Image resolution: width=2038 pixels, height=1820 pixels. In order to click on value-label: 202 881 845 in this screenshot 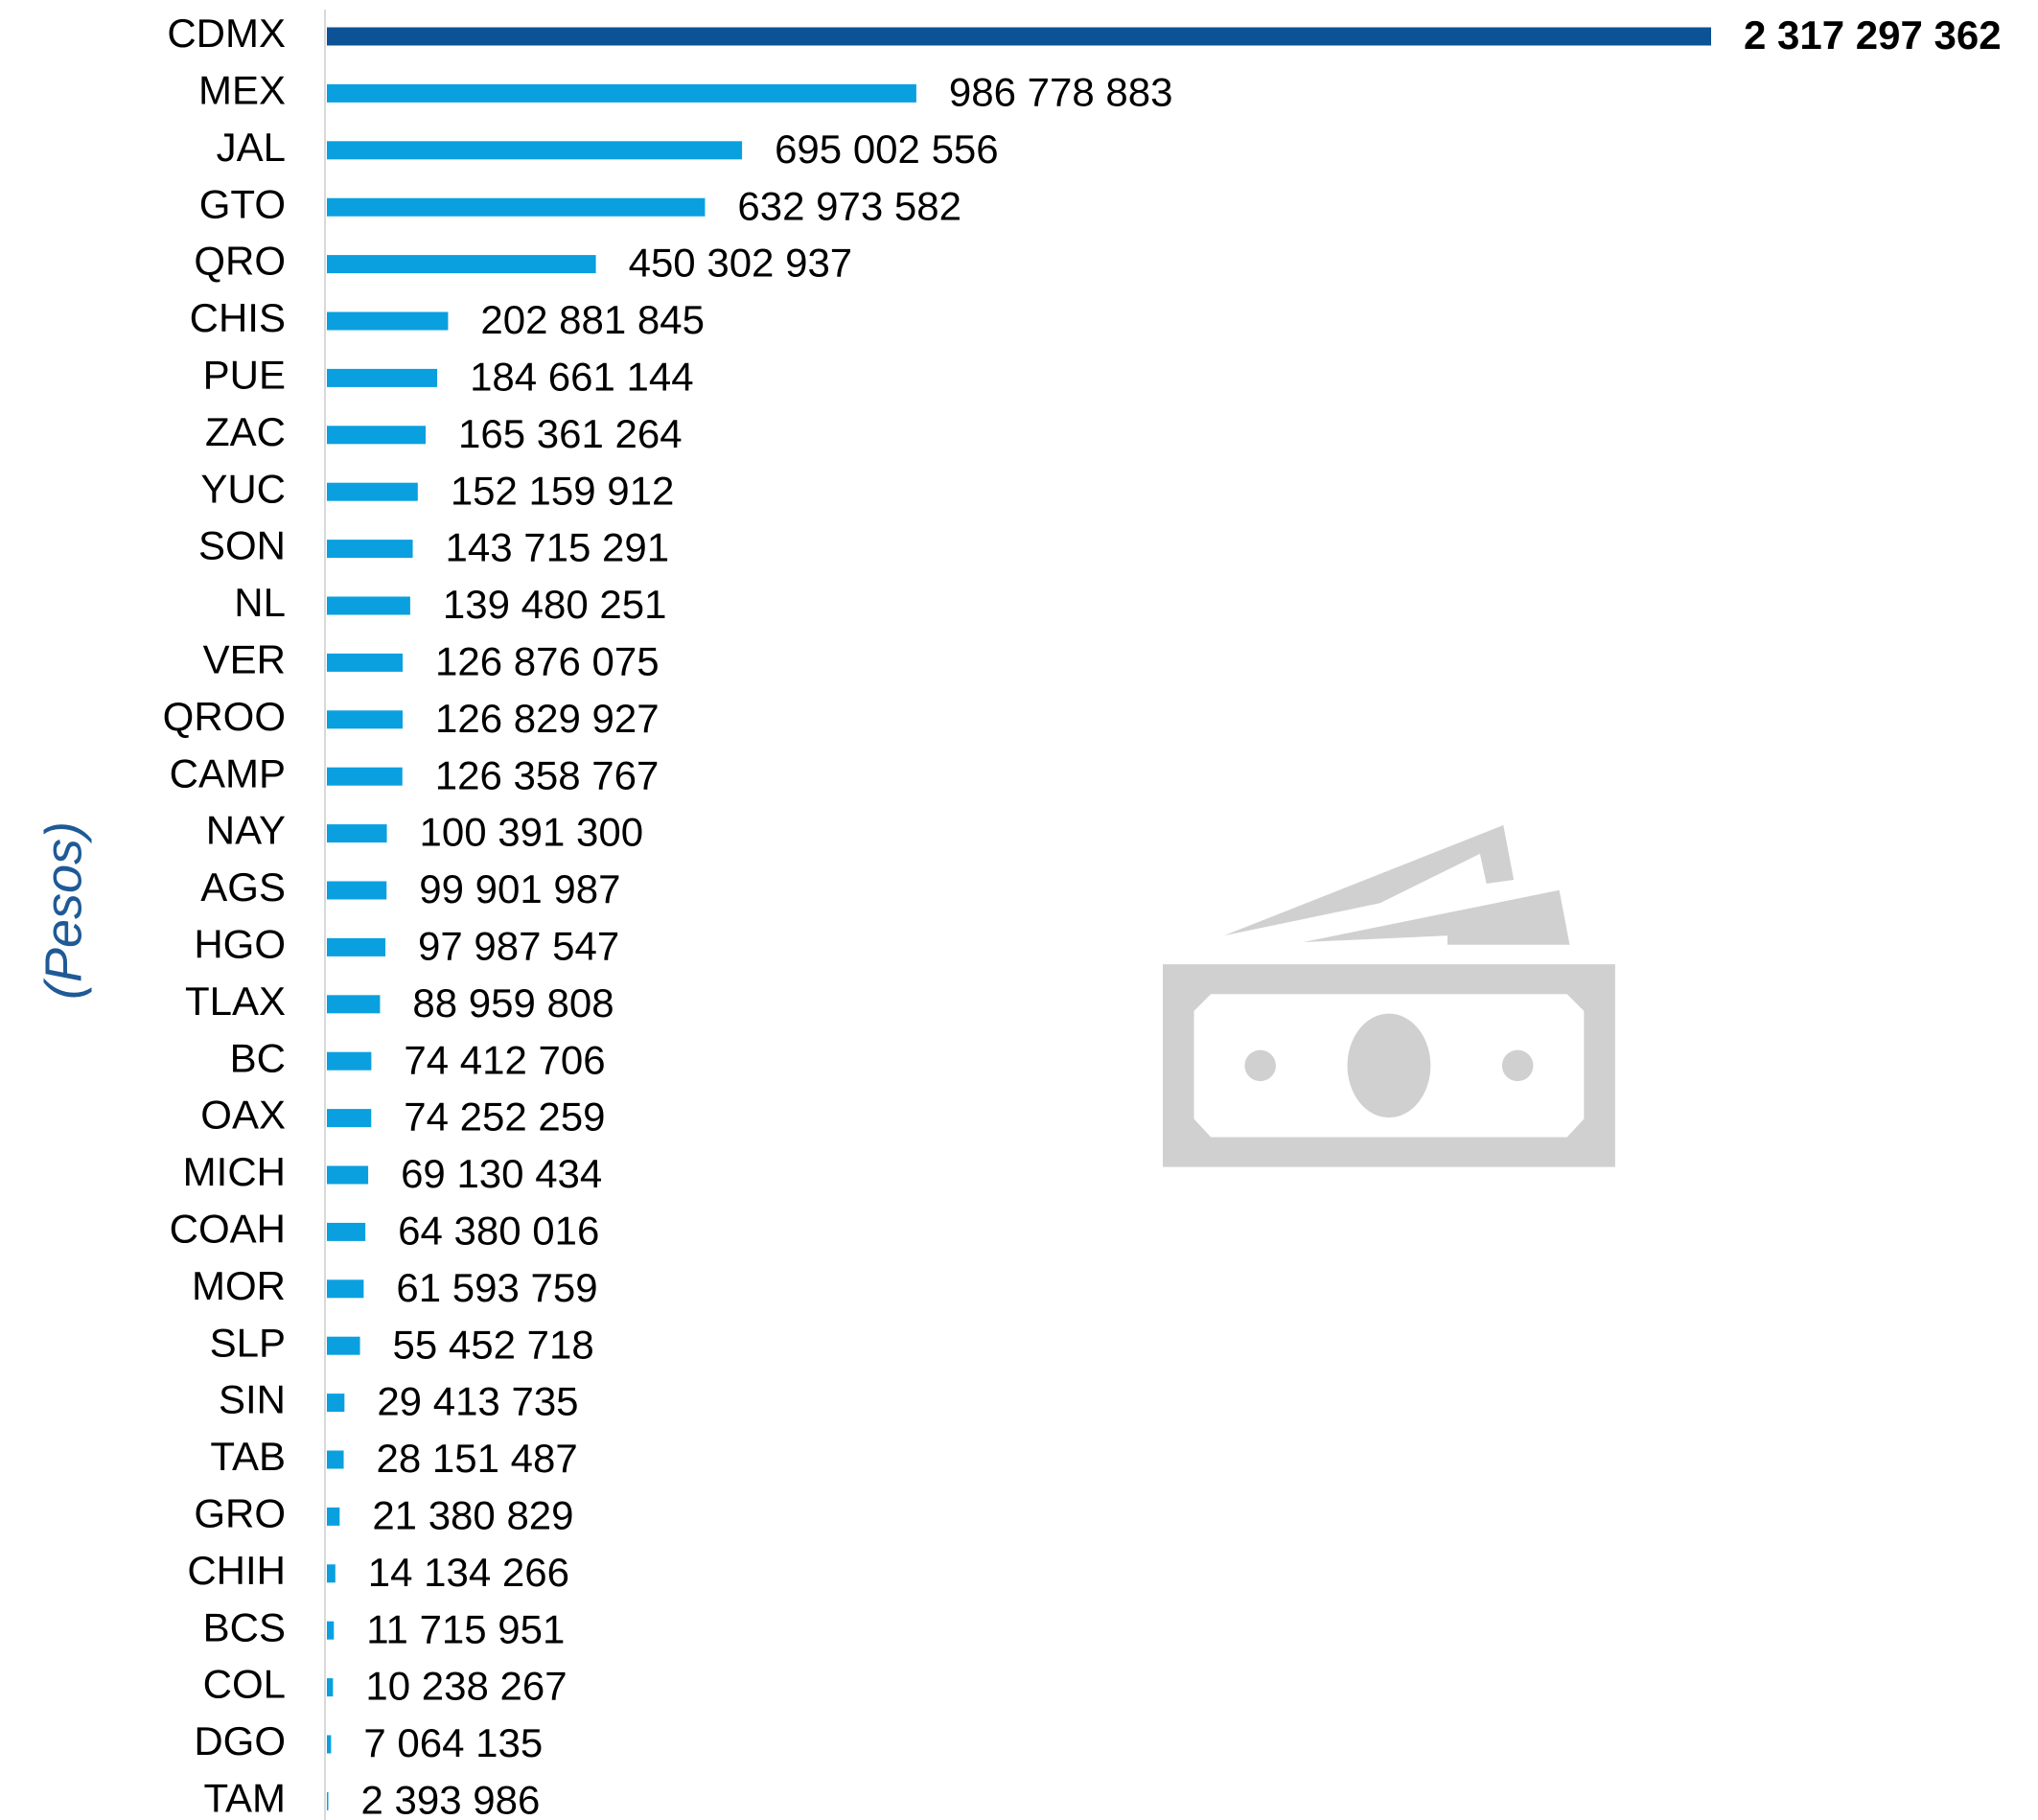, I will do `click(593, 319)`.